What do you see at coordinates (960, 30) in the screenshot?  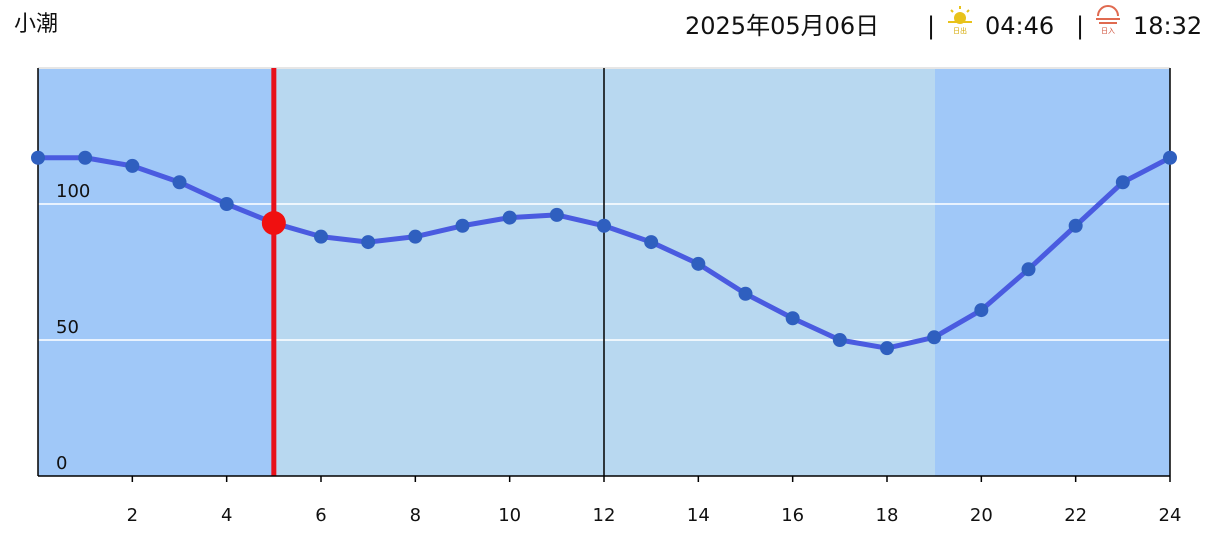 I see `sunrise-label: 日出` at bounding box center [960, 30].